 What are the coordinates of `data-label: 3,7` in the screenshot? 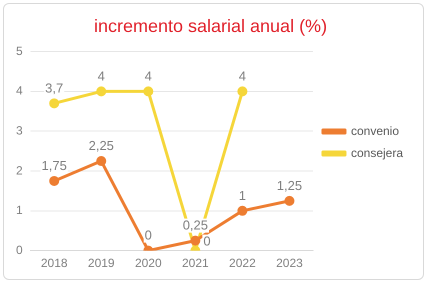 It's located at (54, 88).